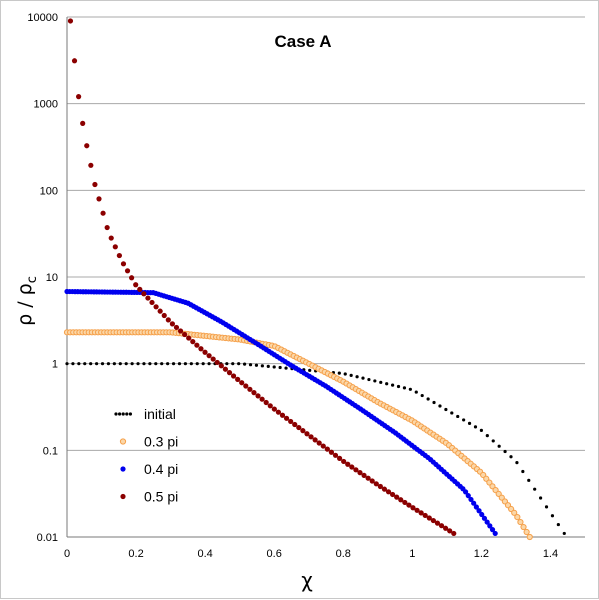 This screenshot has width=599, height=600. I want to click on legend-item: 0.4 pi, so click(149, 469).